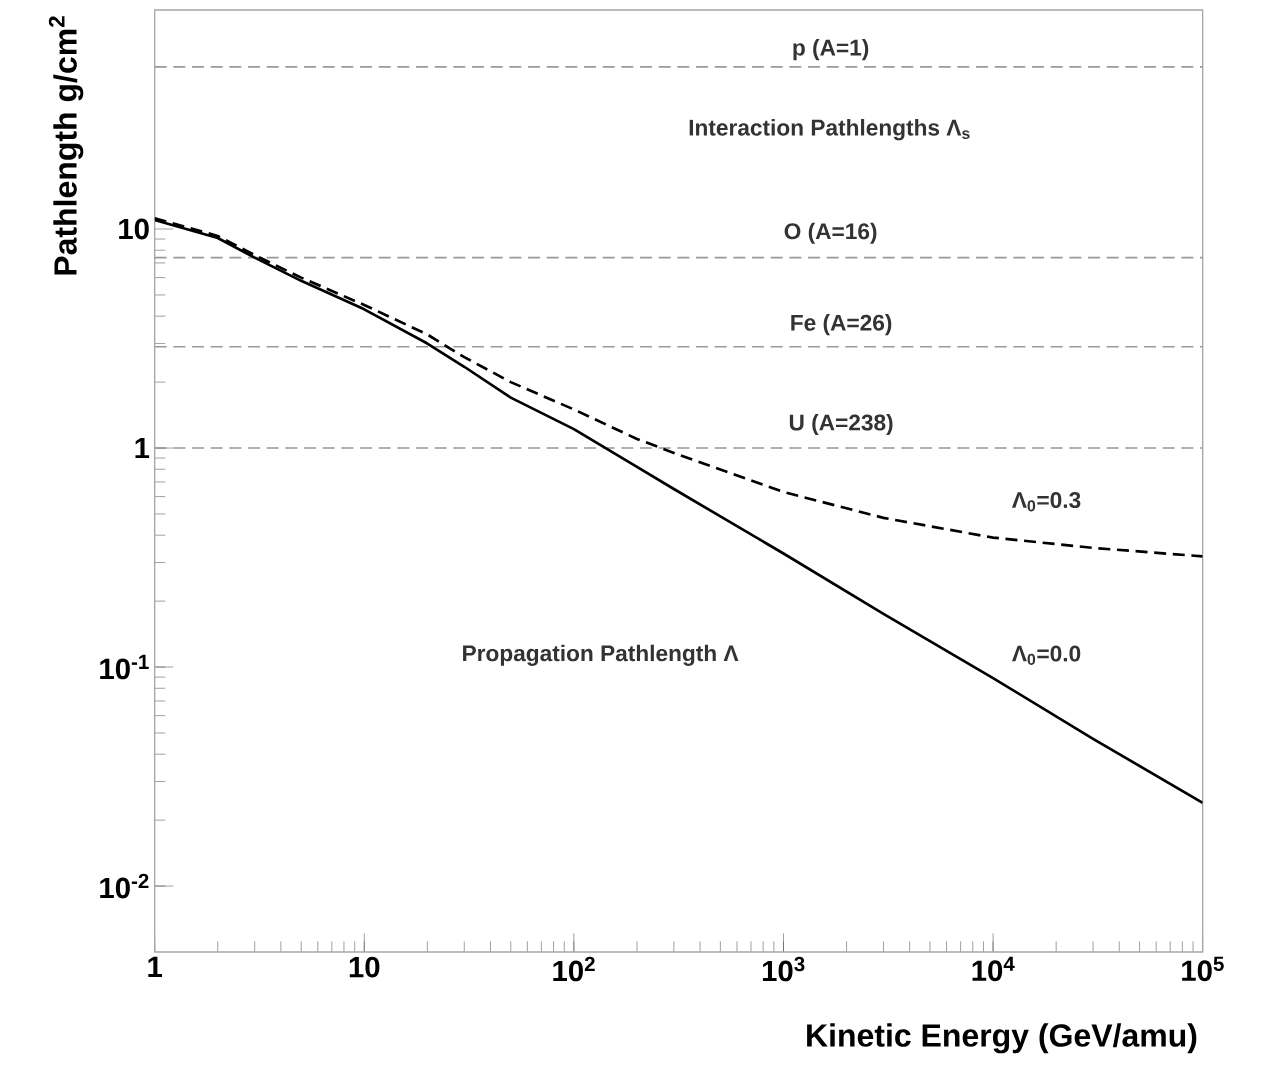  I want to click on annotation: O (A=16), so click(830, 233).